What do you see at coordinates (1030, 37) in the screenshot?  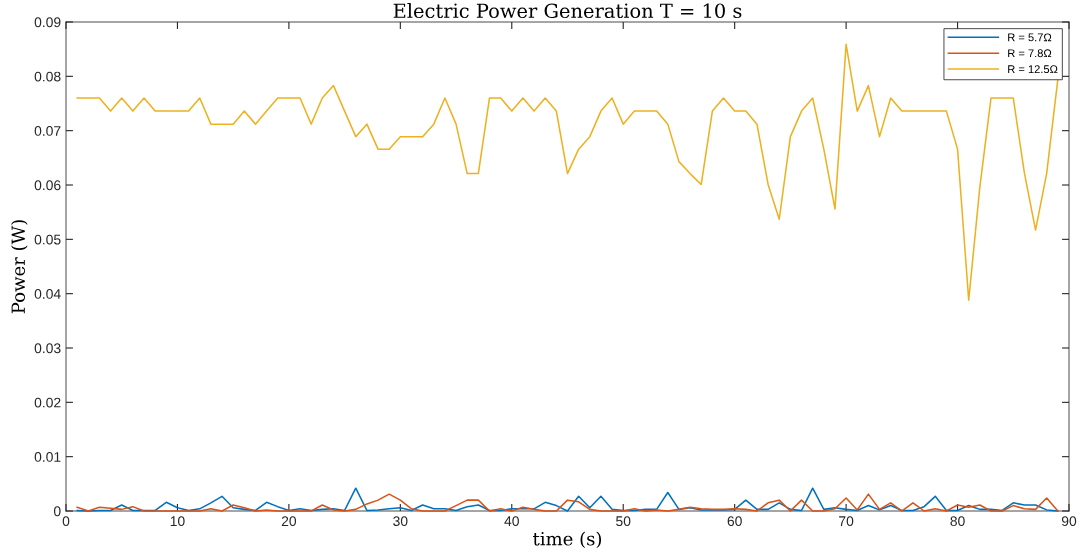 I see `legend-label: R = 5.7Ω` at bounding box center [1030, 37].